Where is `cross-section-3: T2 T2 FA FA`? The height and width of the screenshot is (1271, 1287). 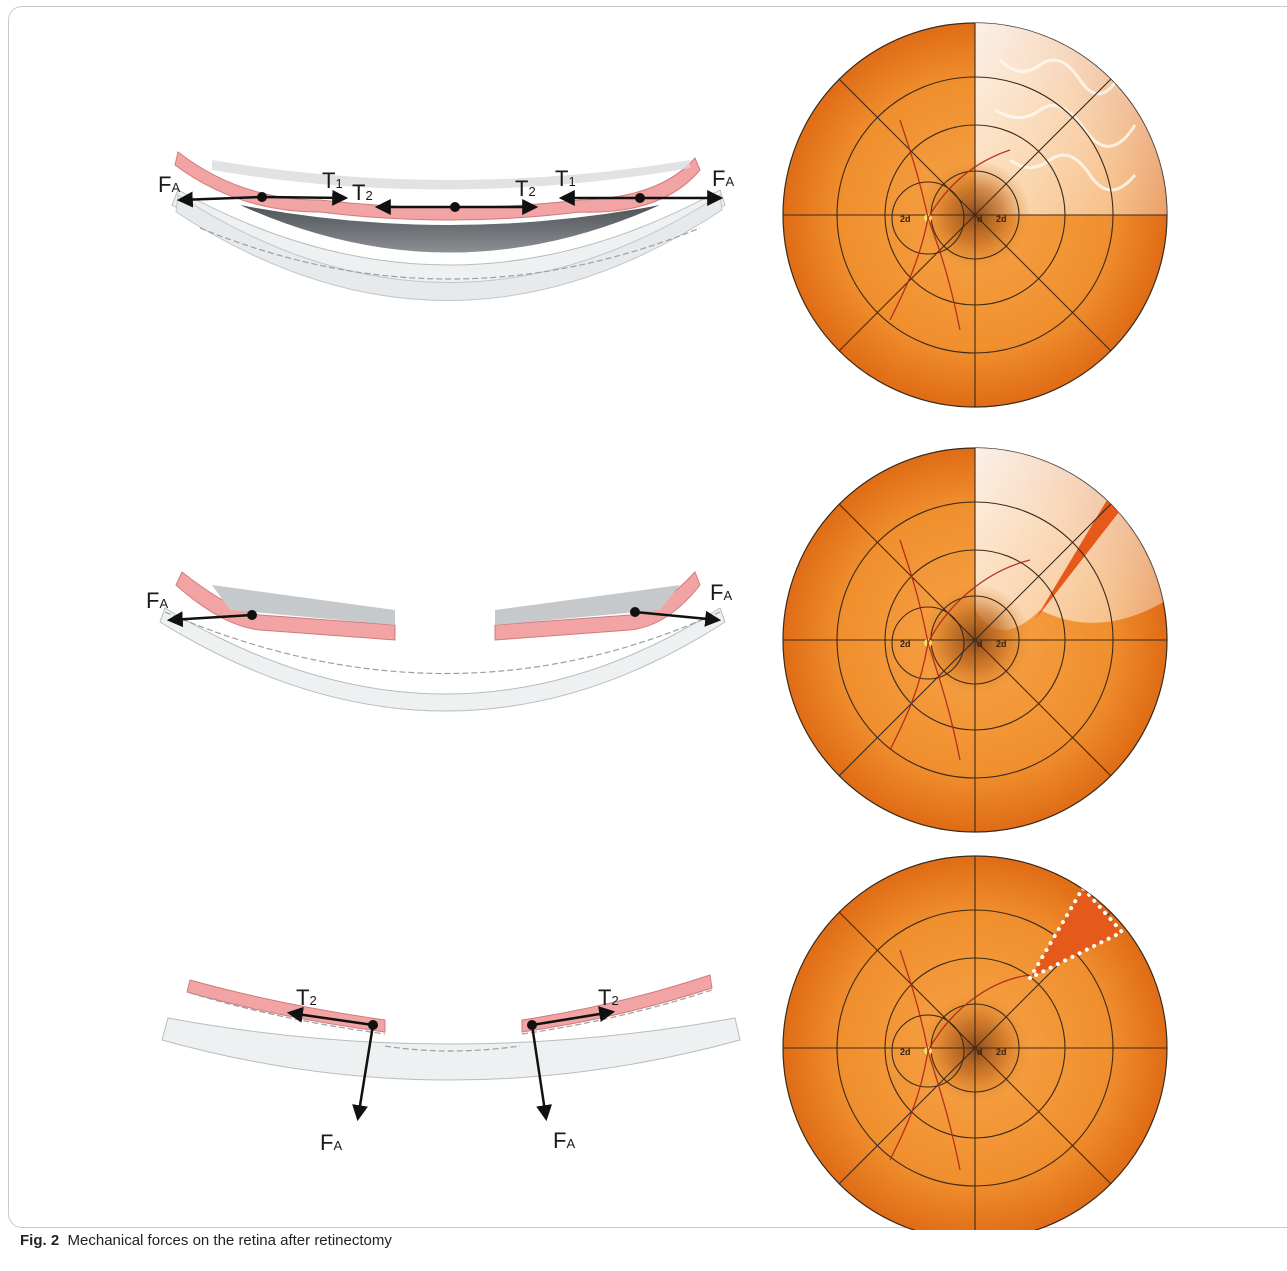 cross-section-3: T2 T2 FA FA is located at coordinates (451, 1064).